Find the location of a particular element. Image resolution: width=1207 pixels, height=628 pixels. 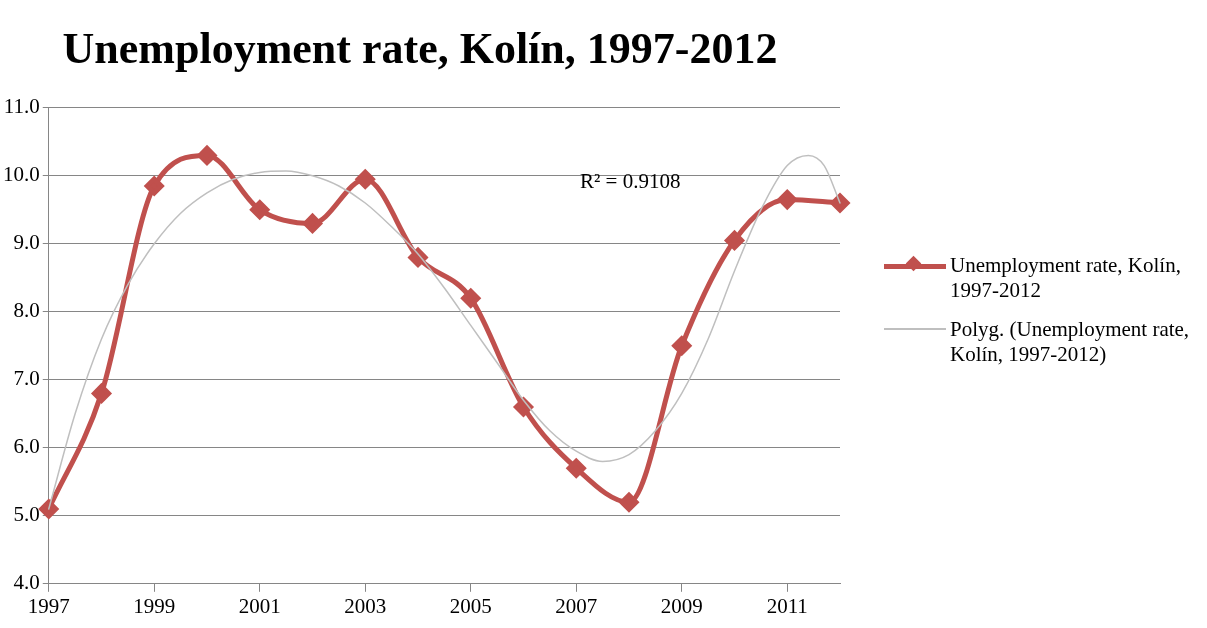

annotation: R² = 0.9108 is located at coordinates (630, 181).